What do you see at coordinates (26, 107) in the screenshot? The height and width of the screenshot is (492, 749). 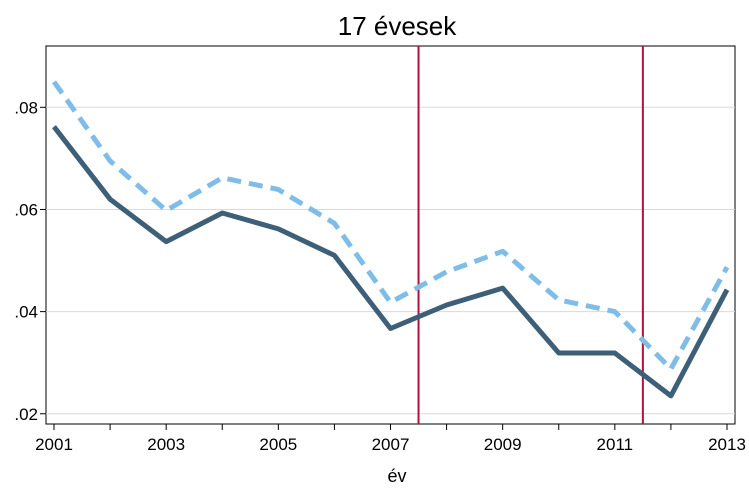 I see `y-tick-label: .08` at bounding box center [26, 107].